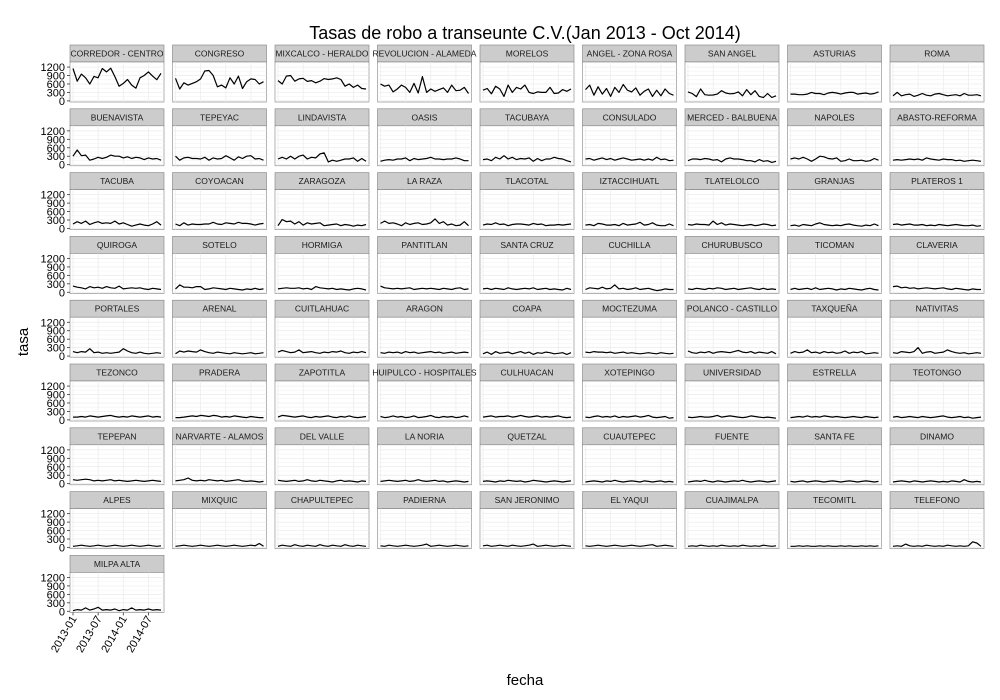 This screenshot has width=1000, height=700. What do you see at coordinates (116, 54) in the screenshot?
I see `facet-strip-label: CORREDOR - CENTRO` at bounding box center [116, 54].